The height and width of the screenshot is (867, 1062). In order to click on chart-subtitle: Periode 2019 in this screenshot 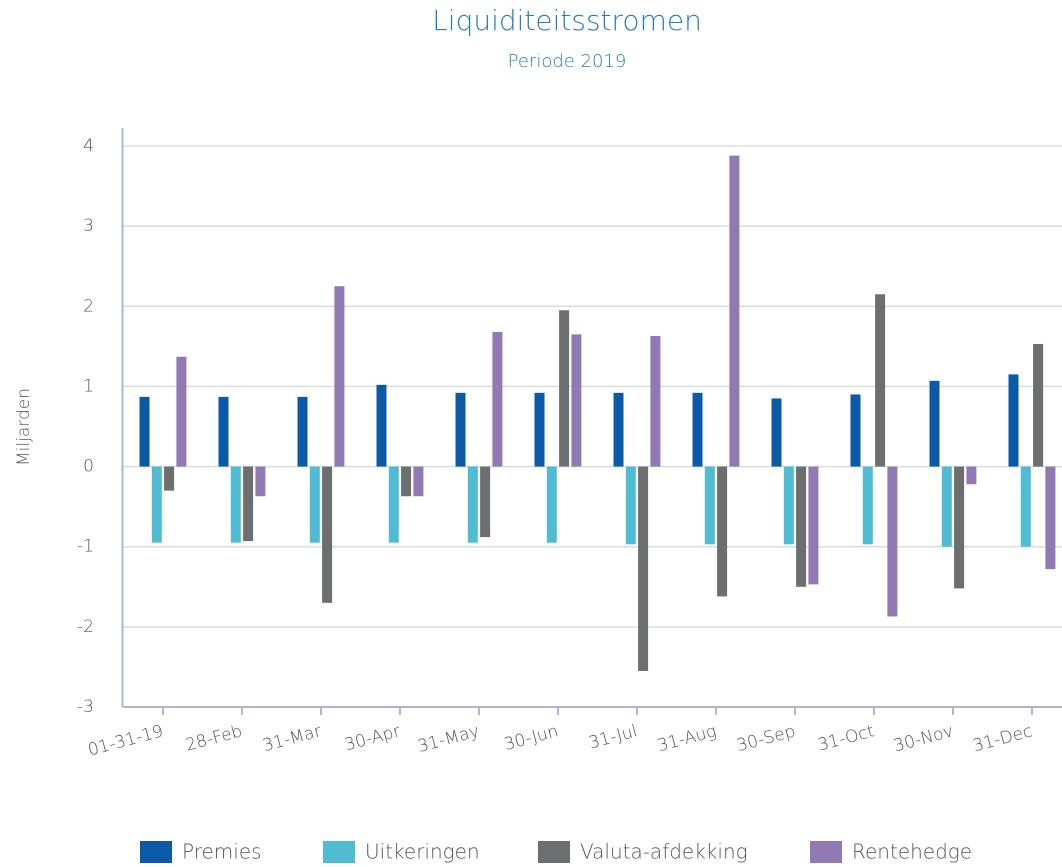, I will do `click(567, 61)`.